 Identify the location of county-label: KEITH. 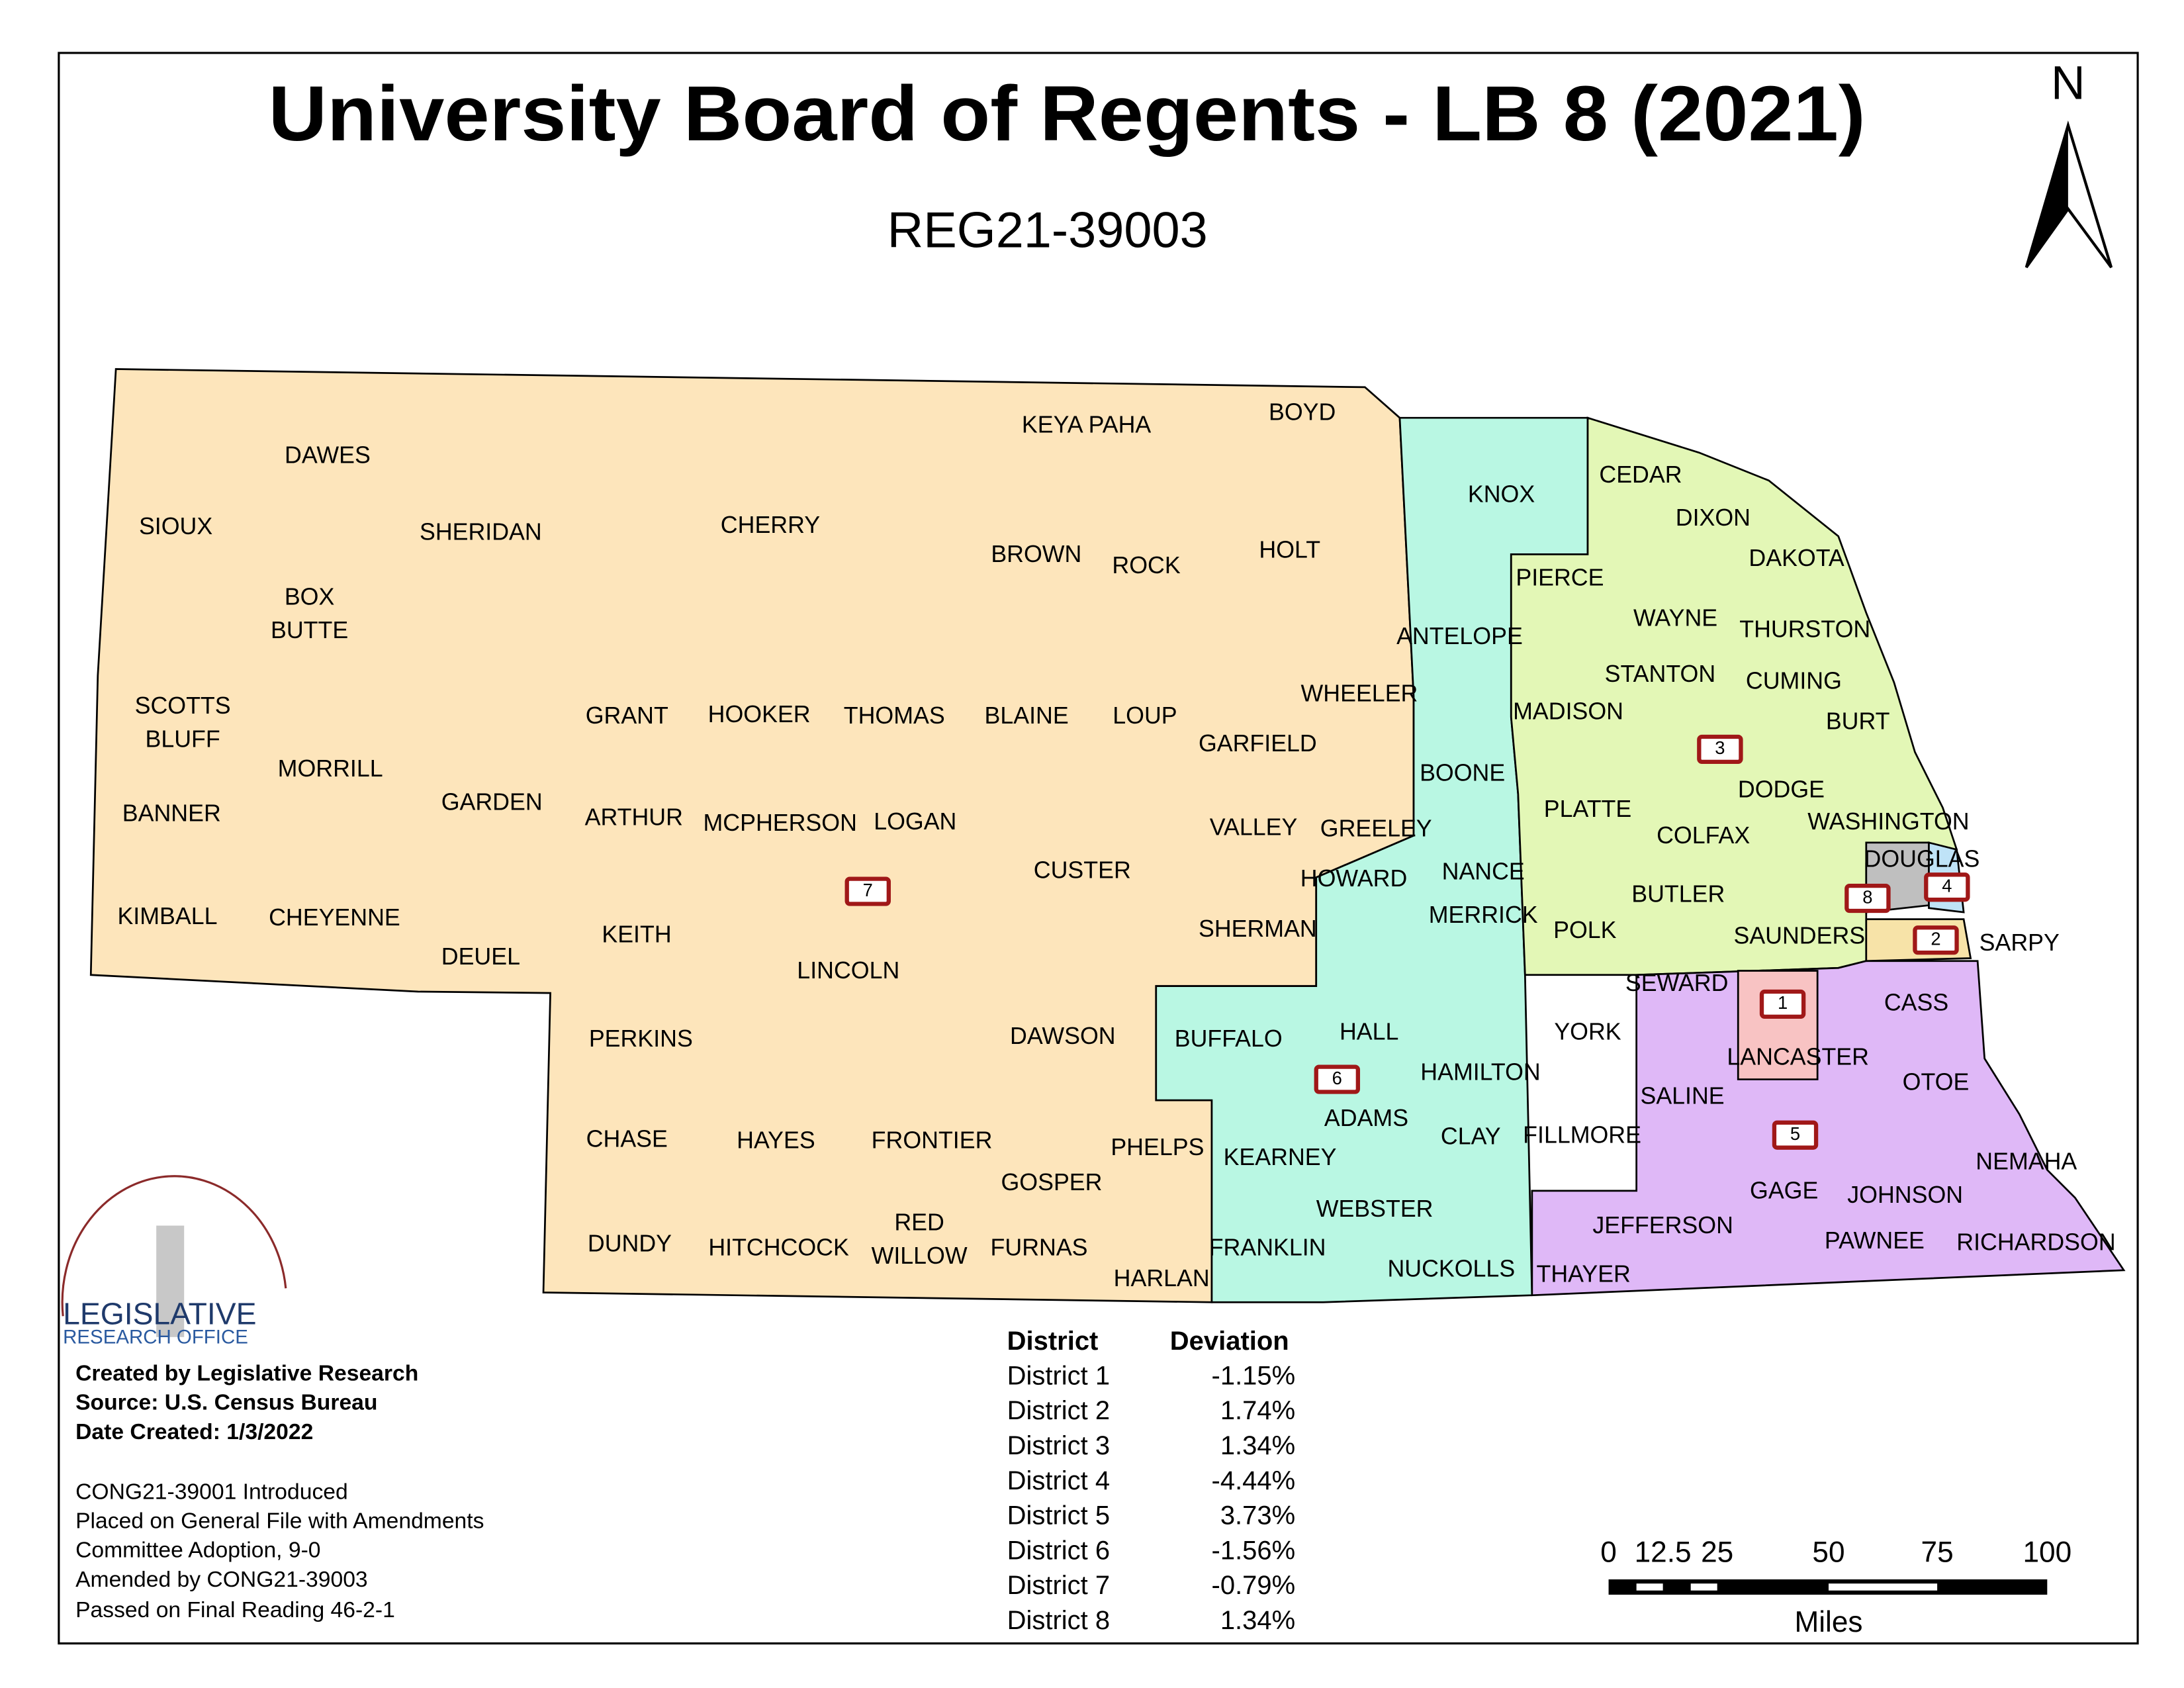
(636, 934).